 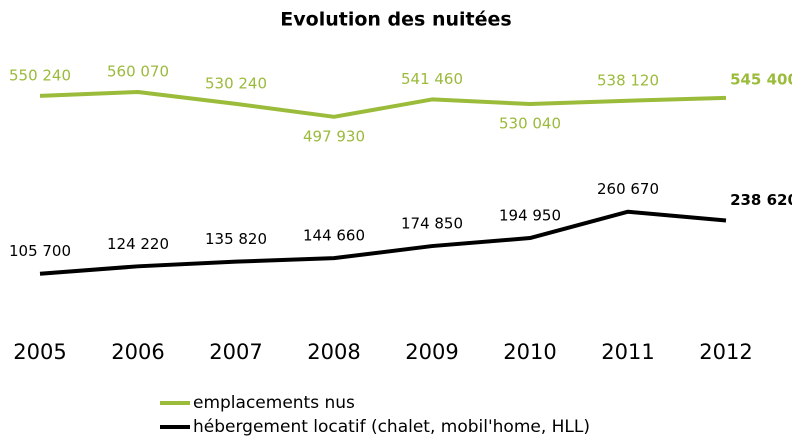 What do you see at coordinates (137, 352) in the screenshot?
I see `x-tick-label: 2006` at bounding box center [137, 352].